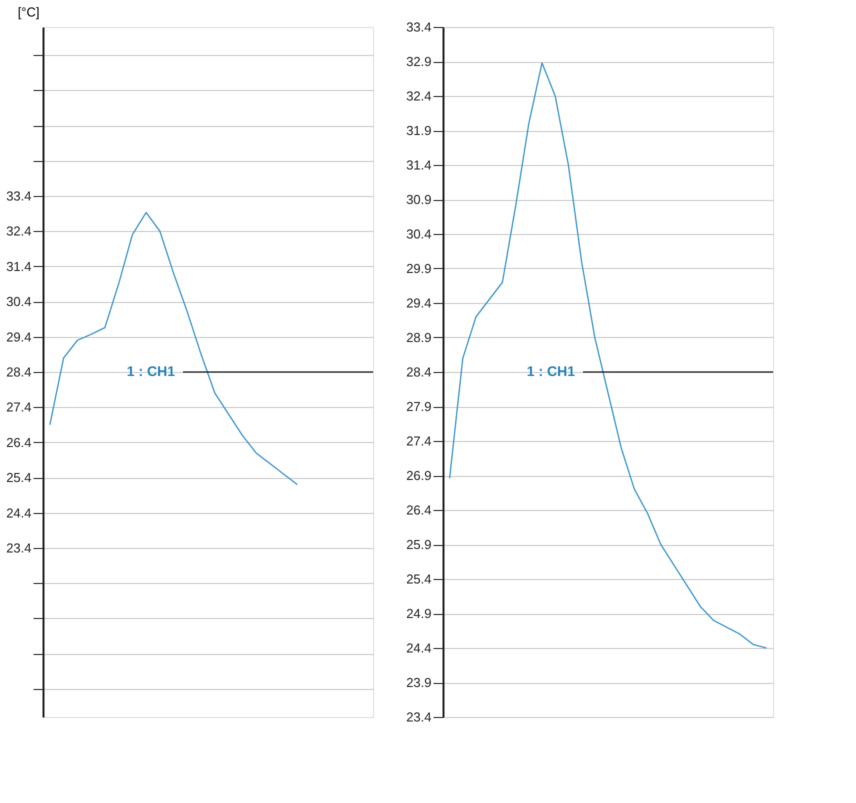  What do you see at coordinates (419, 475) in the screenshot?
I see `y-tick-label: 26.9` at bounding box center [419, 475].